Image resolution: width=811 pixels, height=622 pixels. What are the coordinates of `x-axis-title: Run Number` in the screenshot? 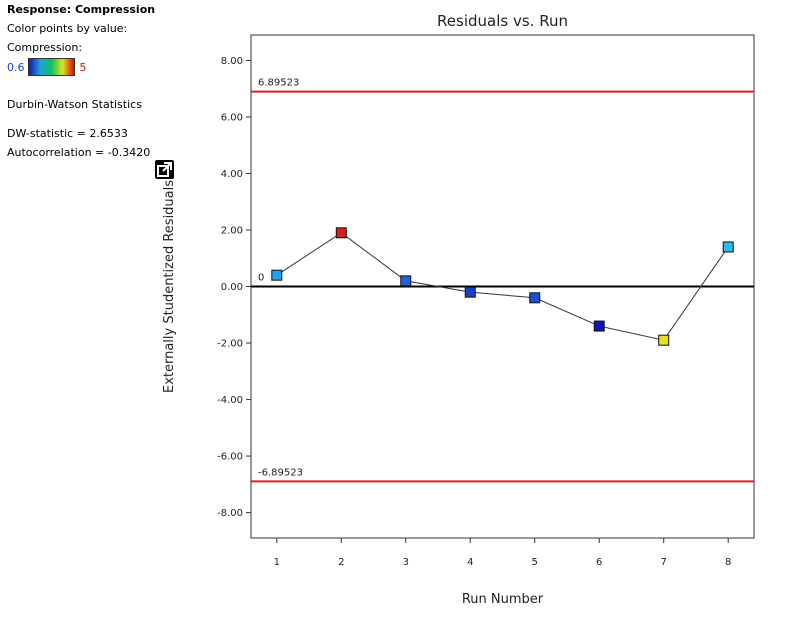 It's located at (503, 599).